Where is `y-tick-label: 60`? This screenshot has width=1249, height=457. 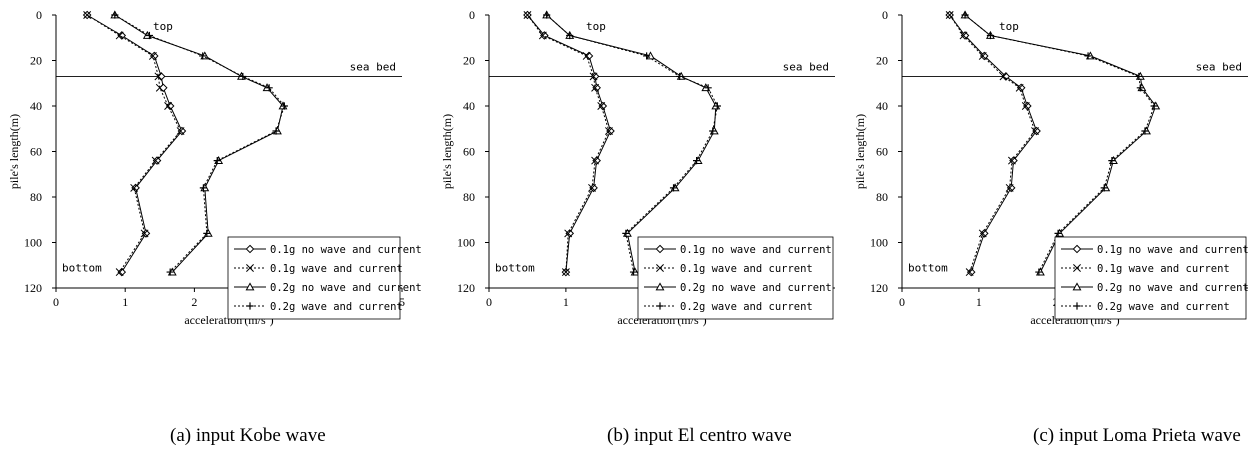 y-tick-label: 60 is located at coordinates (882, 152).